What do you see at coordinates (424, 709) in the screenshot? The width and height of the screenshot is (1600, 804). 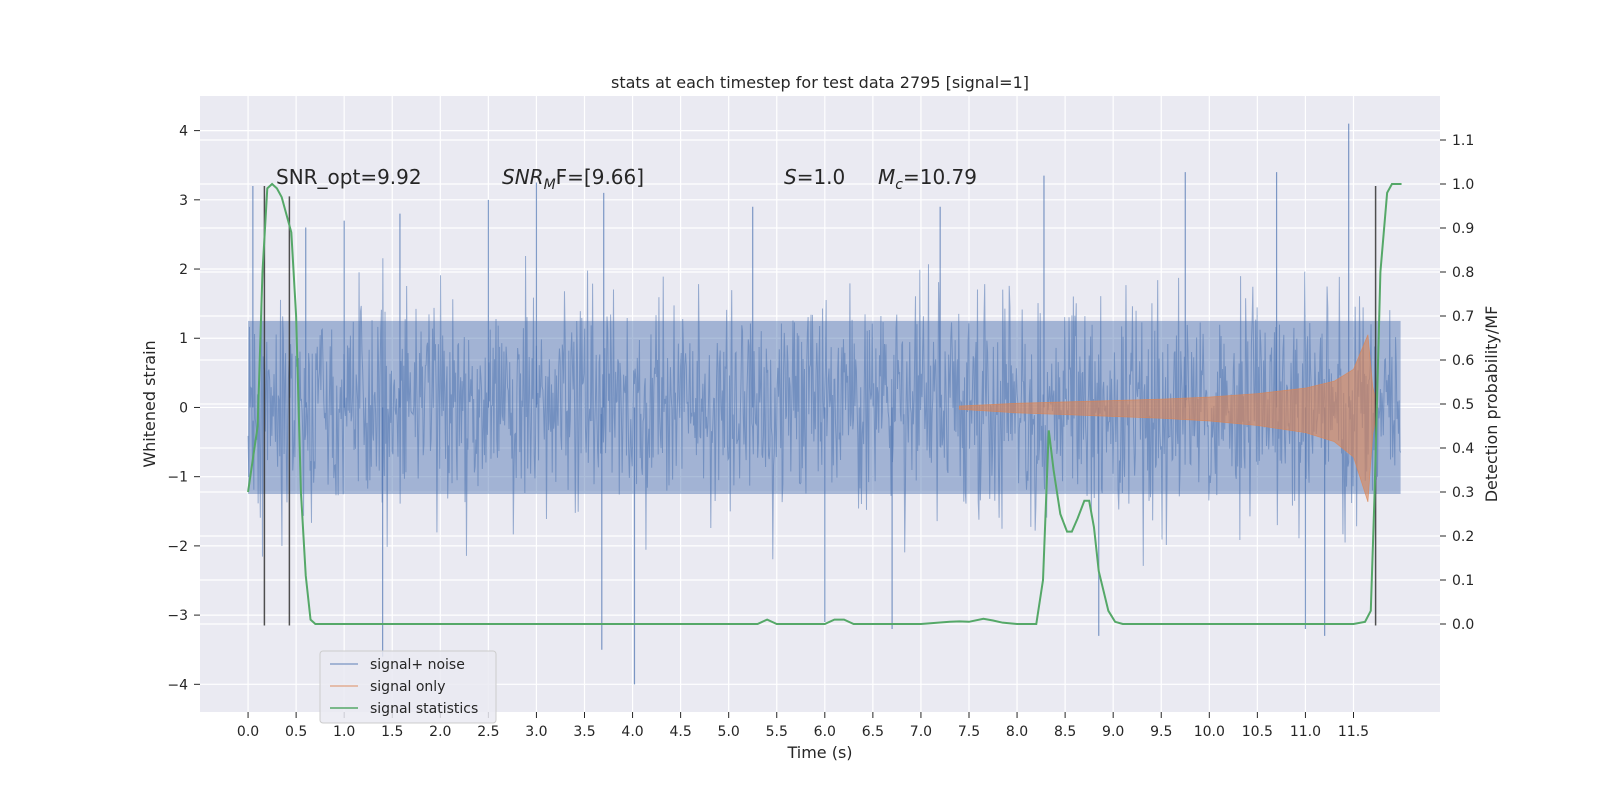 I see `legend-label-signal-statistics: signal statistics` at bounding box center [424, 709].